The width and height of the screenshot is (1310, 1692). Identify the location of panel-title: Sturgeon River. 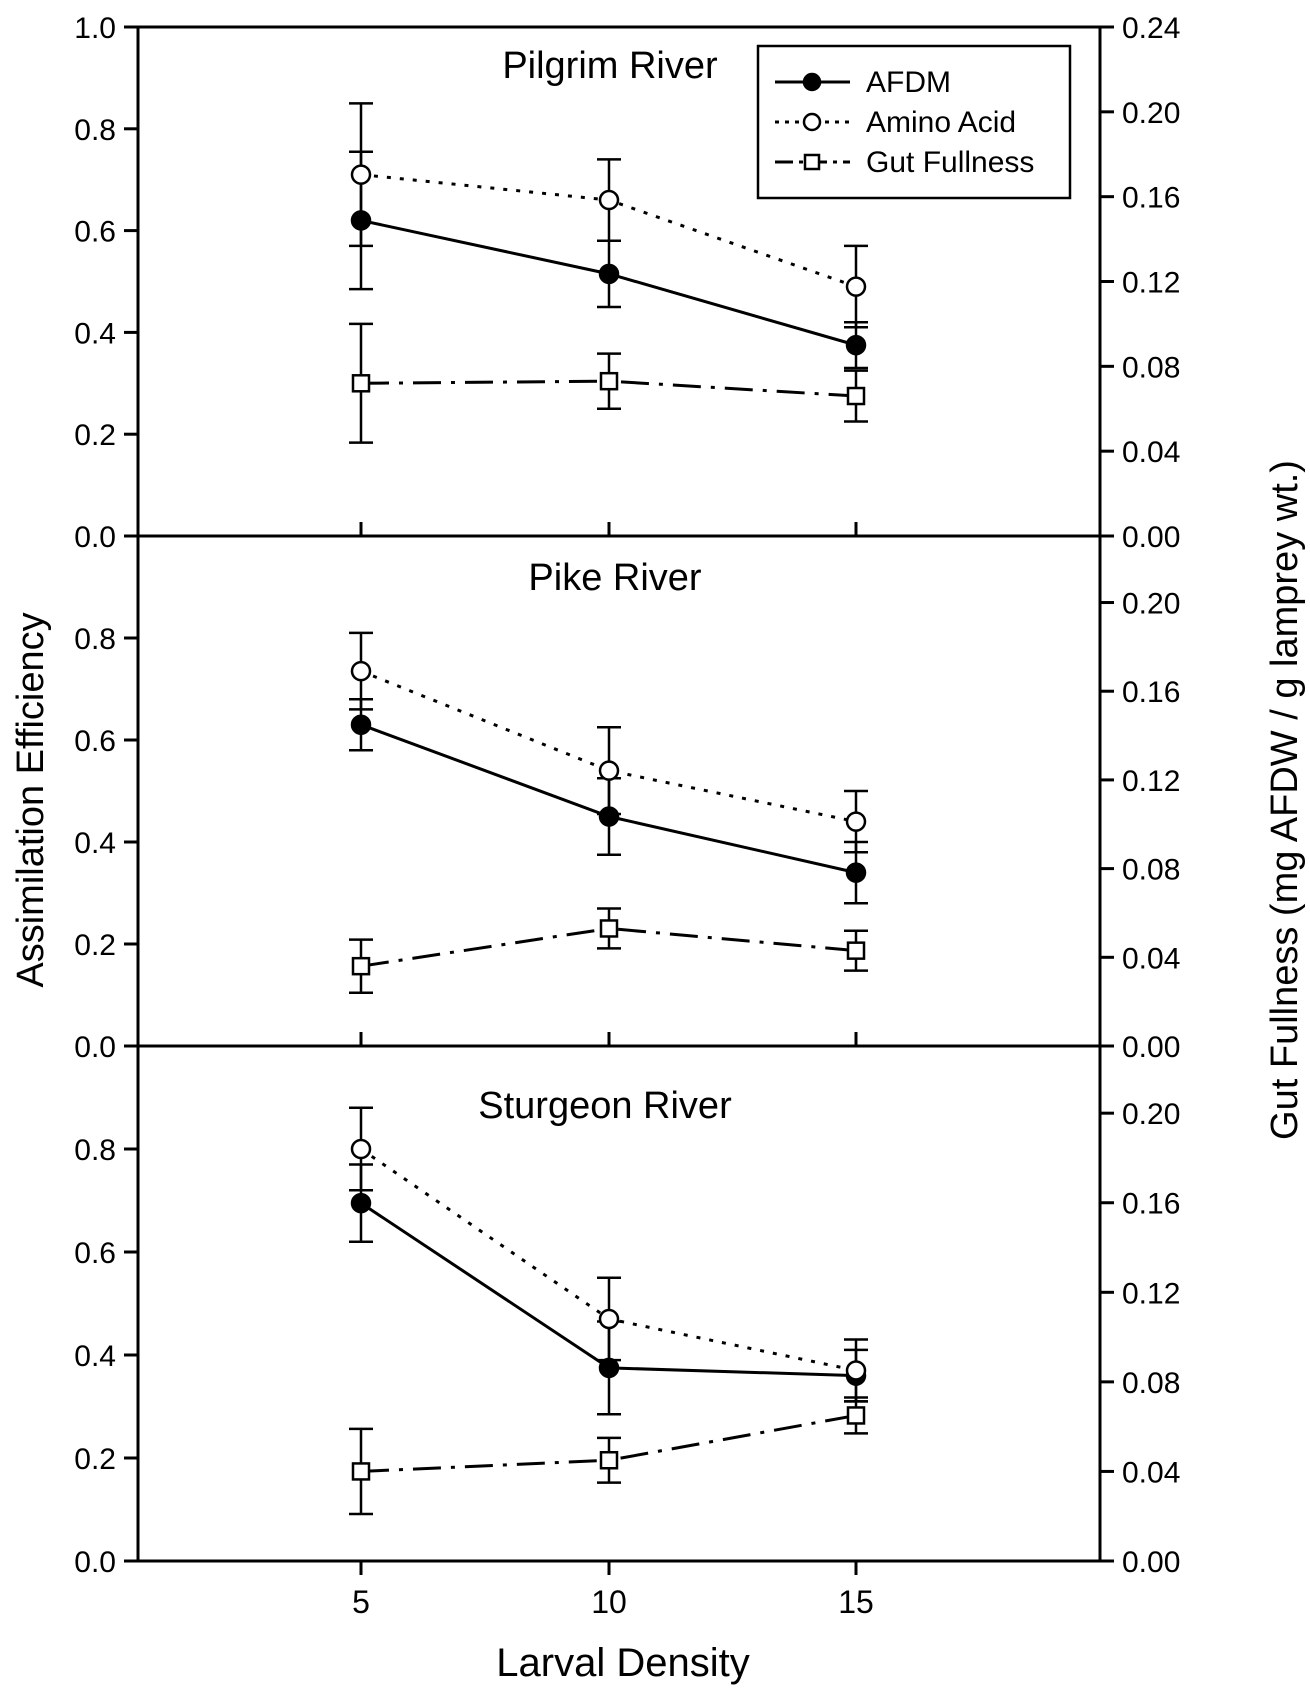
(605, 1106).